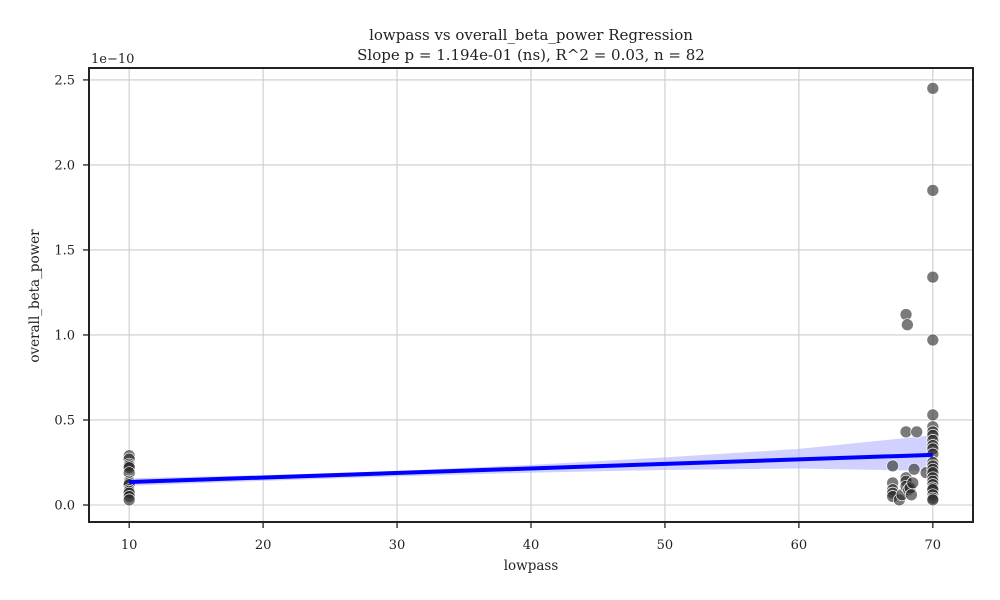  What do you see at coordinates (531, 566) in the screenshot?
I see `x-axis-label: lowpass` at bounding box center [531, 566].